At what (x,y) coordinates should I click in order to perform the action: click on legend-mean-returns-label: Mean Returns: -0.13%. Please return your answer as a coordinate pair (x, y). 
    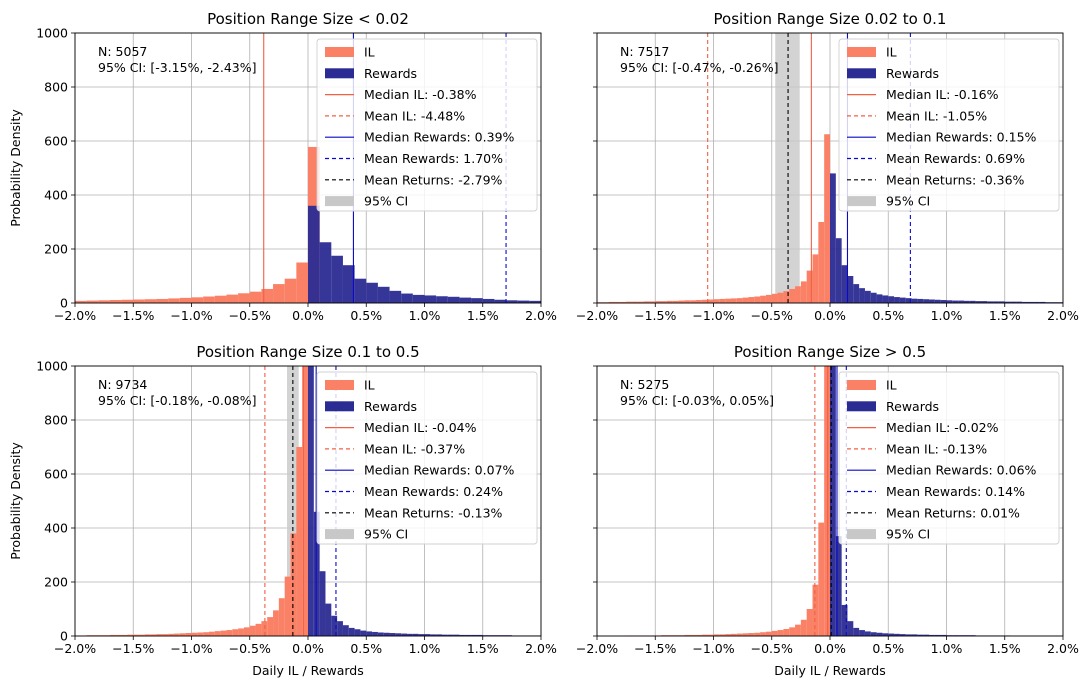
    Looking at the image, I should click on (433, 512).